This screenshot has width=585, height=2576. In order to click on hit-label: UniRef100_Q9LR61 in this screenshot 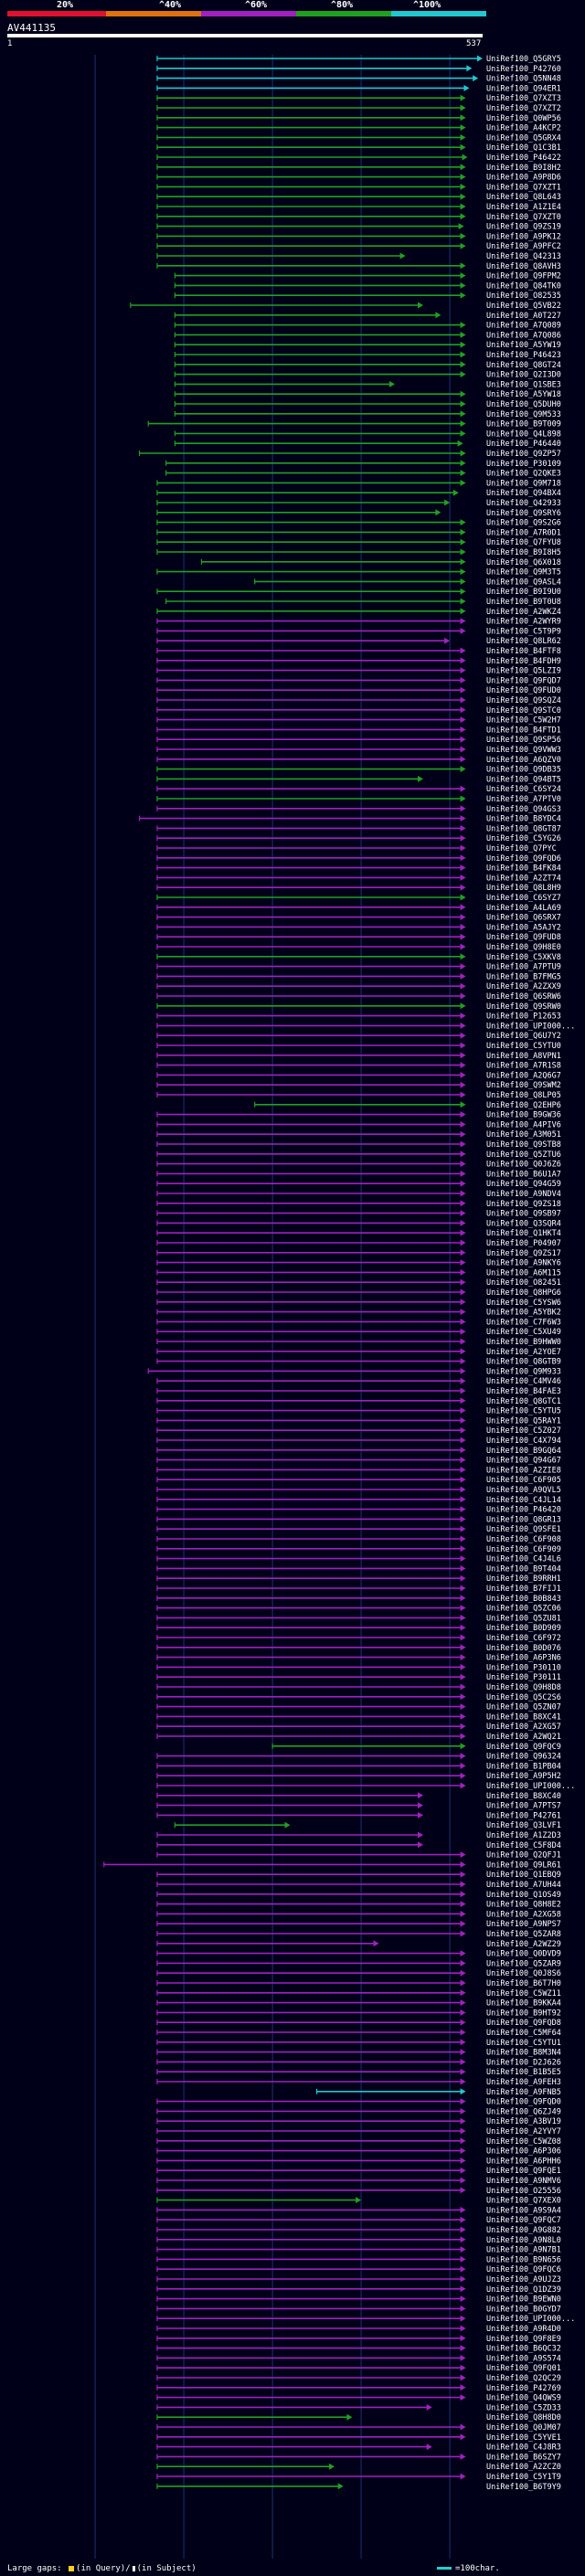, I will do `click(523, 1865)`.